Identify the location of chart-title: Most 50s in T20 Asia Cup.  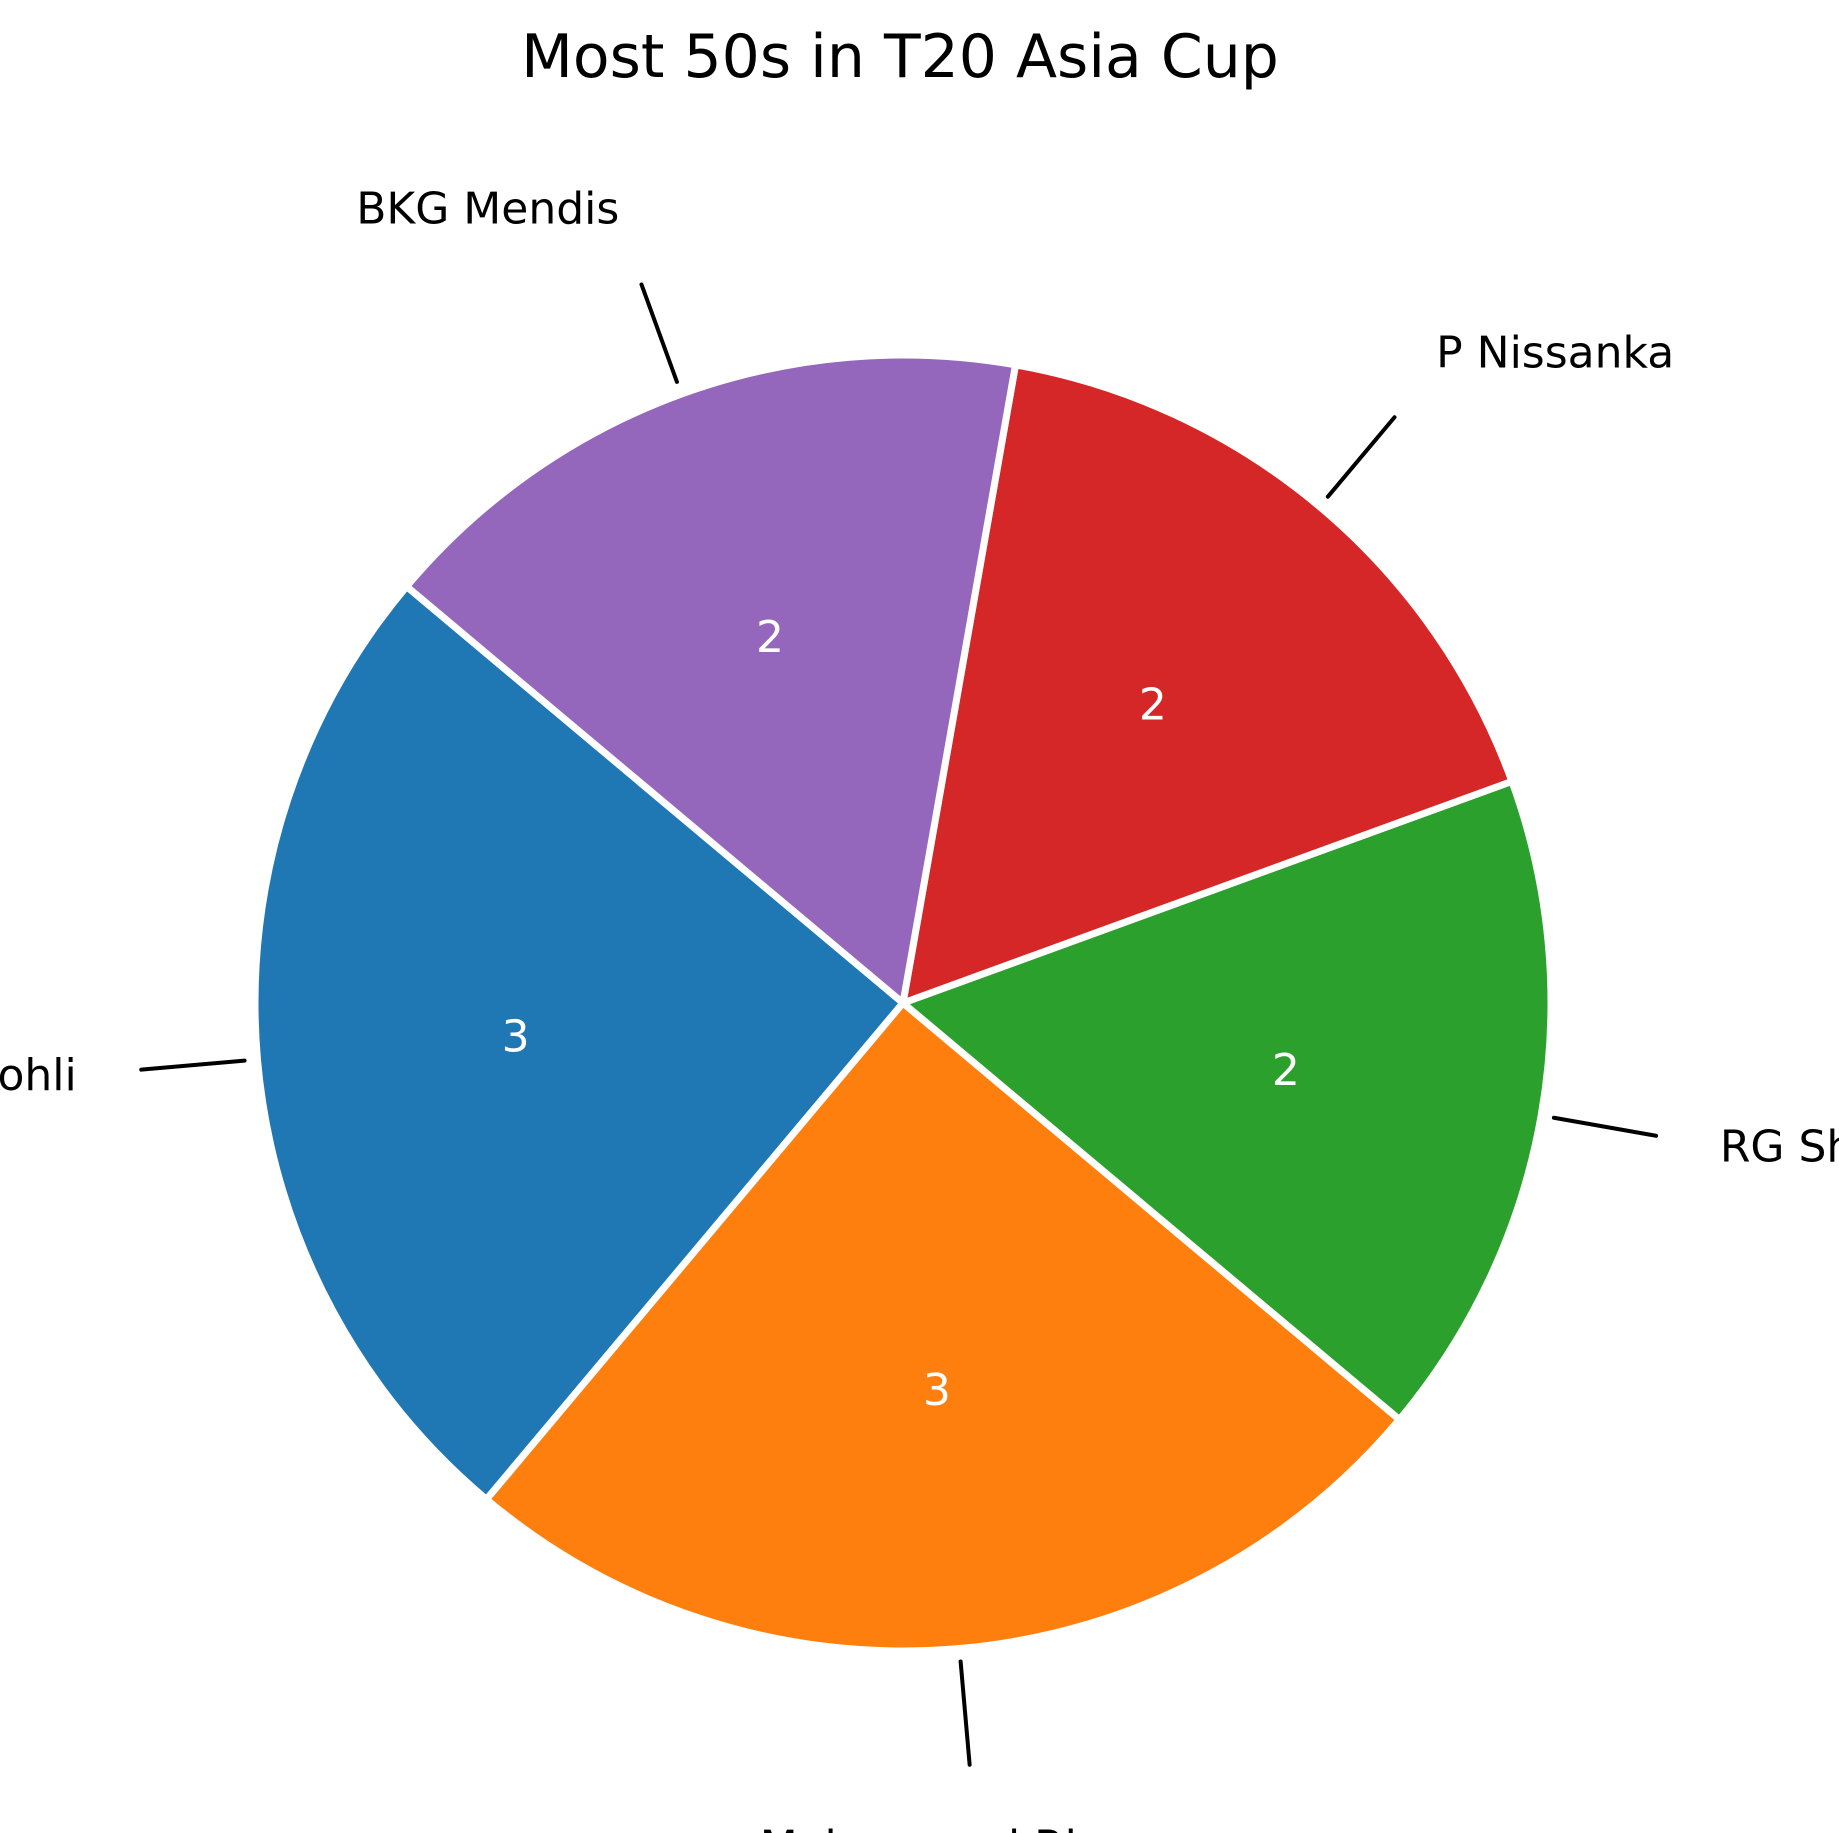
(900, 57).